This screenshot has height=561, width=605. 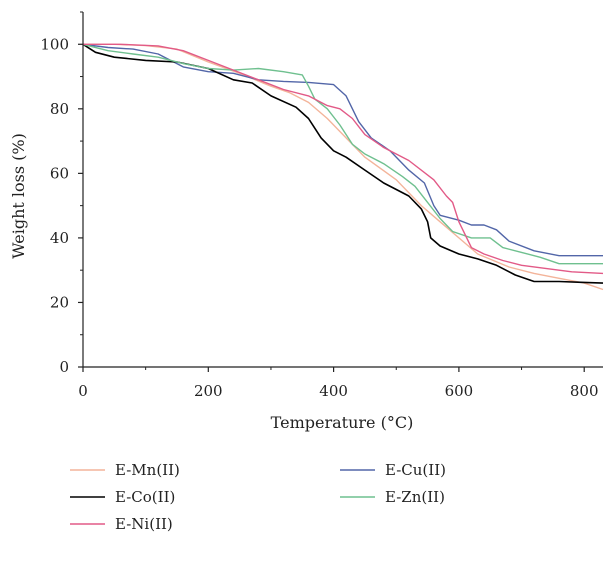 What do you see at coordinates (64, 367) in the screenshot?
I see `y-tick-label: 0` at bounding box center [64, 367].